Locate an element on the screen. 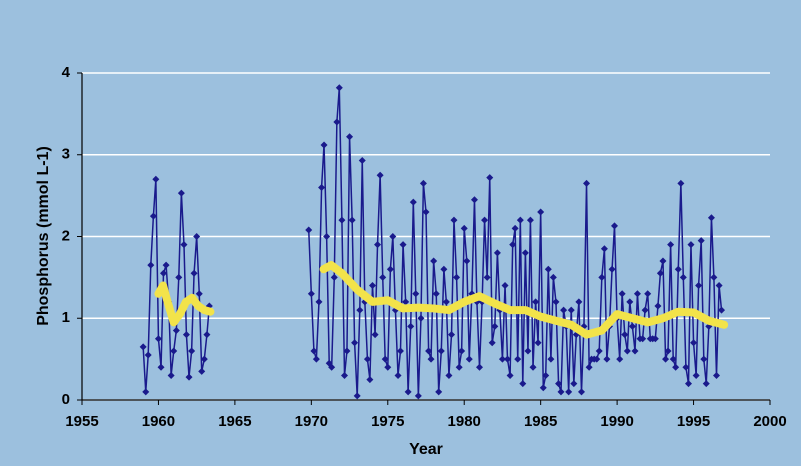 This screenshot has width=801, height=466. x-tick-label: 1995 is located at coordinates (693, 421).